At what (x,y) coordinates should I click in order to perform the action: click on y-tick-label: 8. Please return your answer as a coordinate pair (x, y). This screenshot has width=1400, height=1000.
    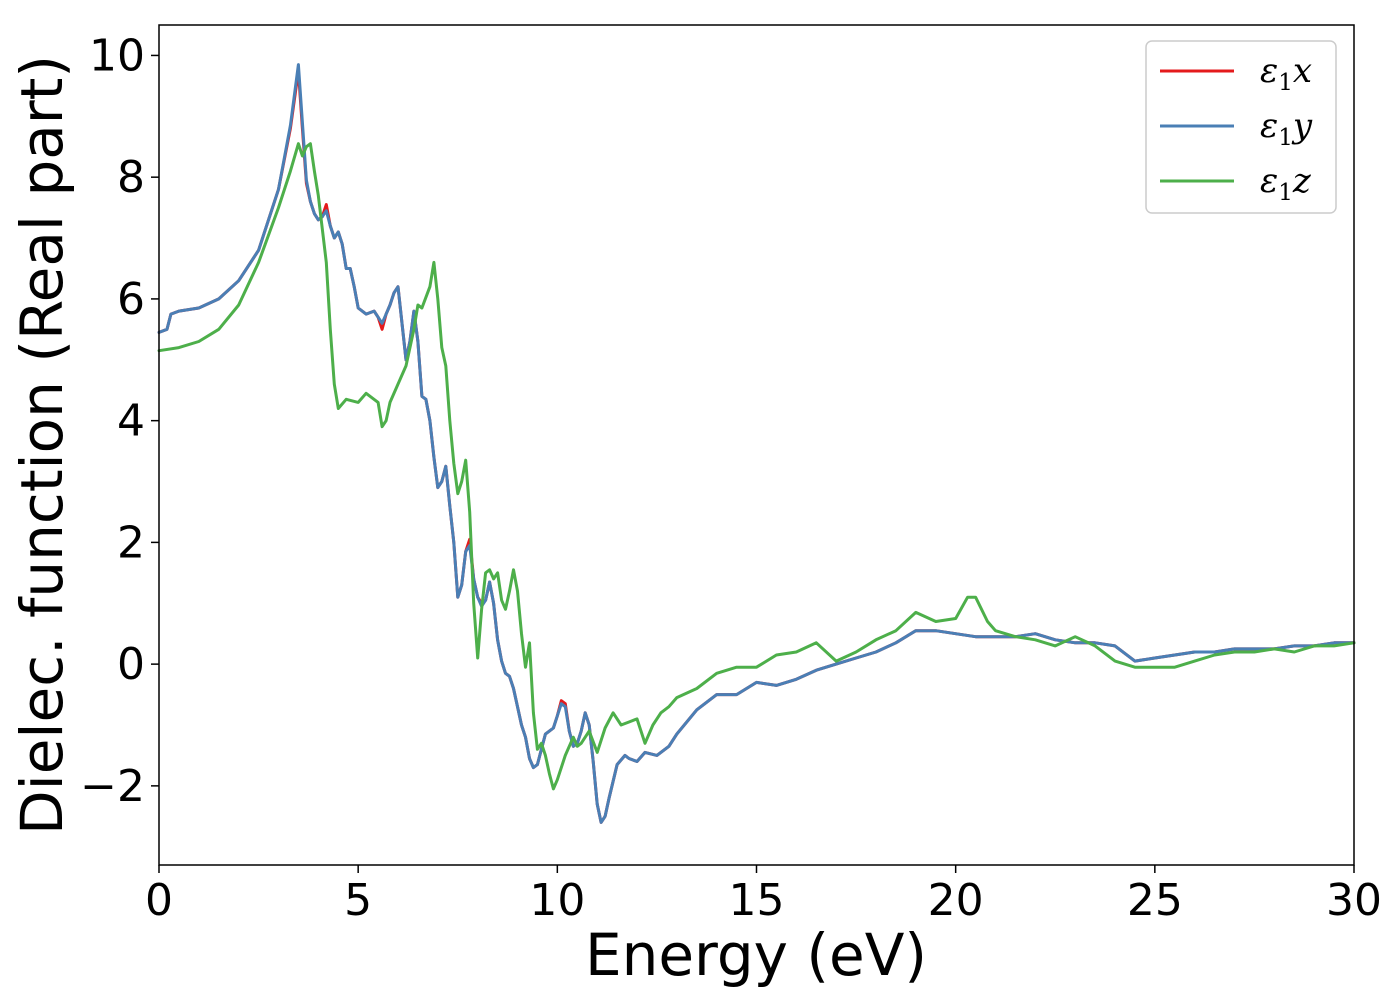
    Looking at the image, I should click on (131, 177).